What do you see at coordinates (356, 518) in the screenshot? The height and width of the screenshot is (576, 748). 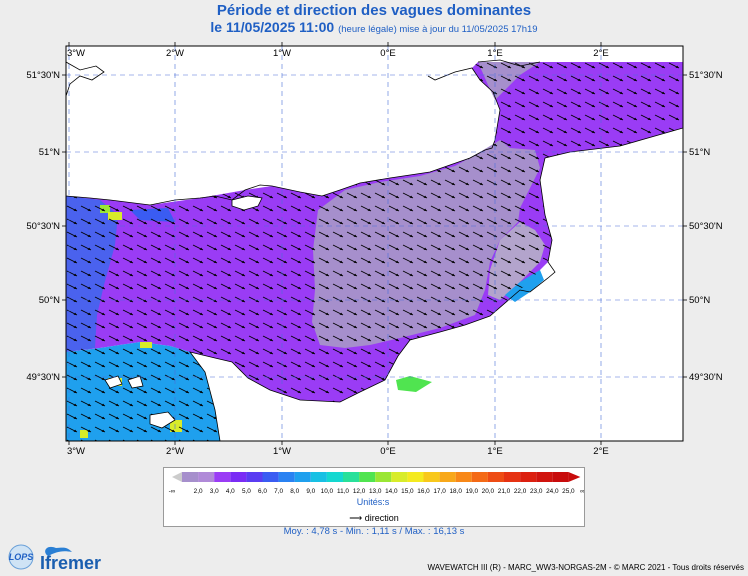 I see `direction-arrow-icon: ⟶` at bounding box center [356, 518].